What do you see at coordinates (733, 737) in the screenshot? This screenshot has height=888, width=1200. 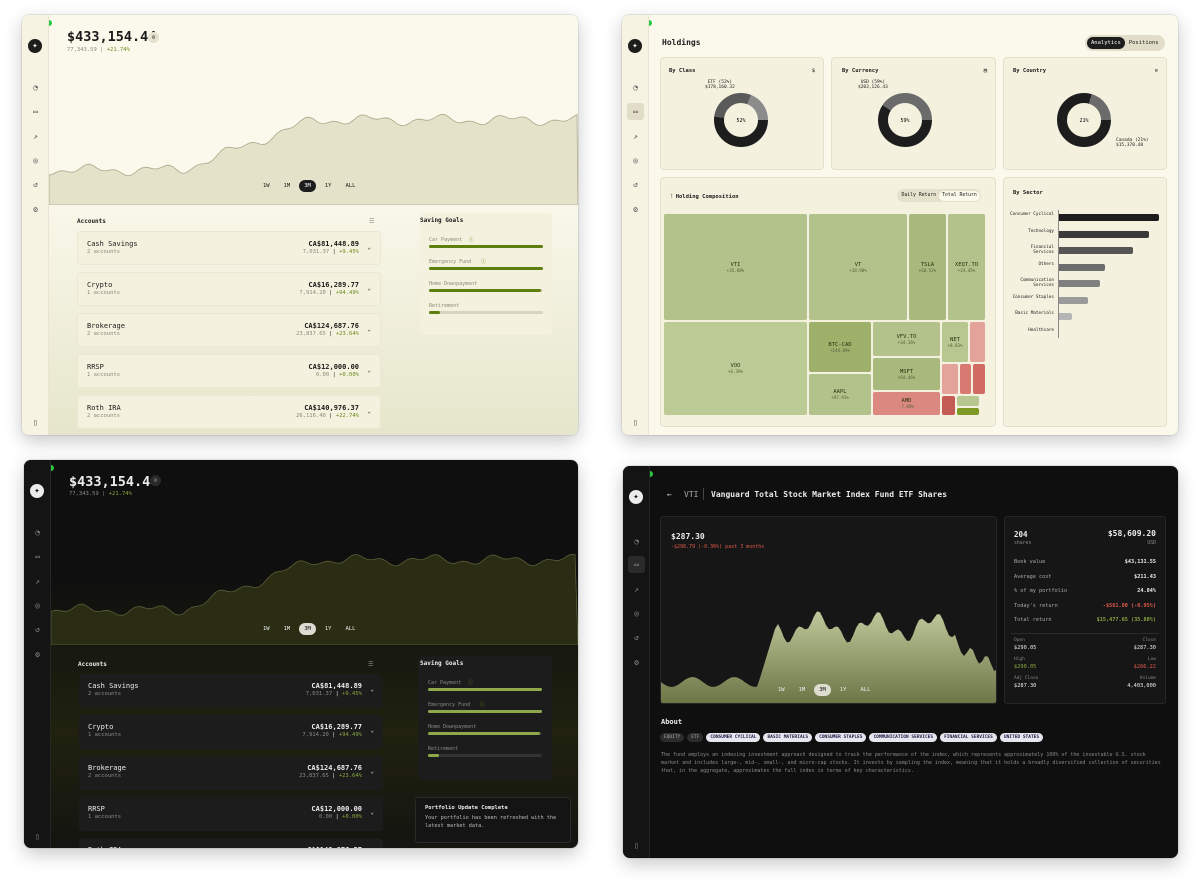 I see `tag-pill: CONSUMER CYCLICAL` at bounding box center [733, 737].